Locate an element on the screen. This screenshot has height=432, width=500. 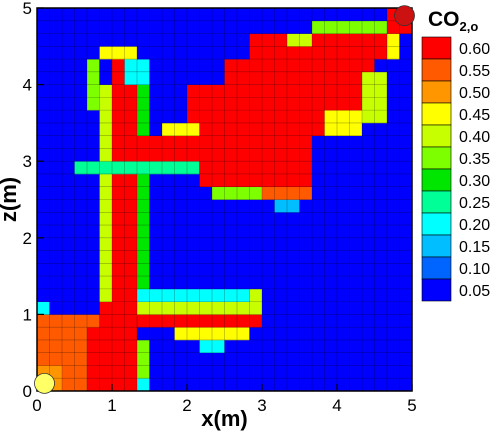
y-tick-label: 4 is located at coordinates (27, 85).